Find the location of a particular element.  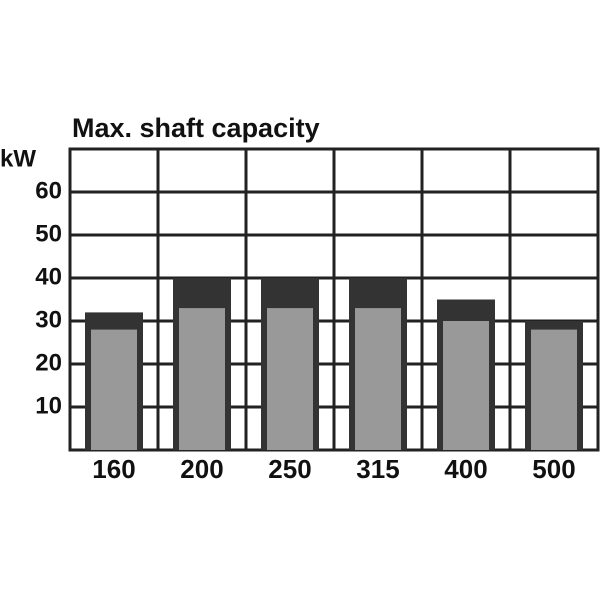

x-tick-label: 500 is located at coordinates (553, 469).